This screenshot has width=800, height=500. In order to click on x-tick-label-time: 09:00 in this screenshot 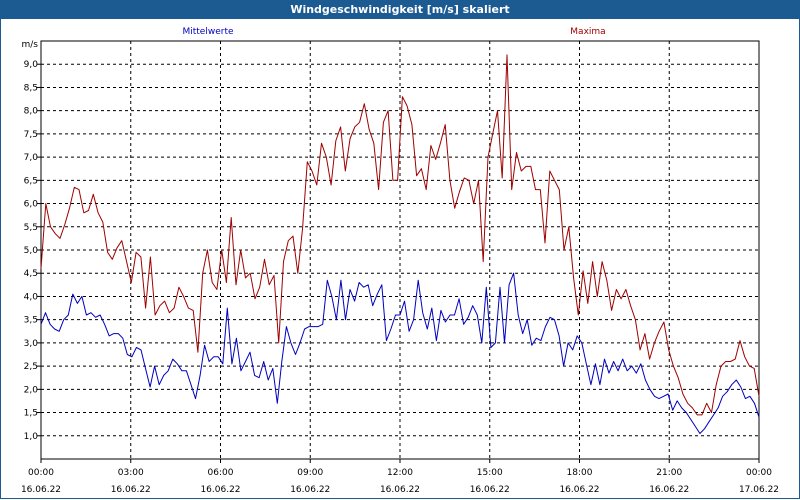, I will do `click(310, 473)`.